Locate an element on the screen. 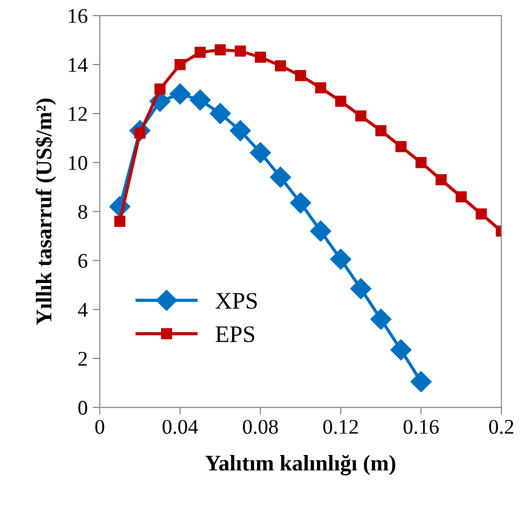 Image resolution: width=525 pixels, height=519 pixels. x-tick-label: 0 is located at coordinates (99, 427).